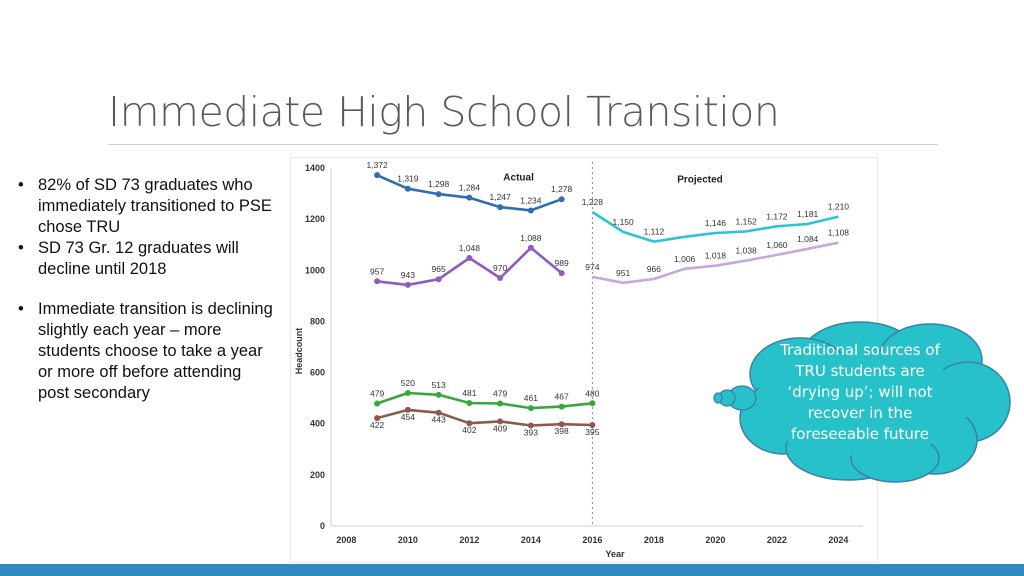 The image size is (1024, 576). What do you see at coordinates (623, 222) in the screenshot?
I see `data-label: 1,150` at bounding box center [623, 222].